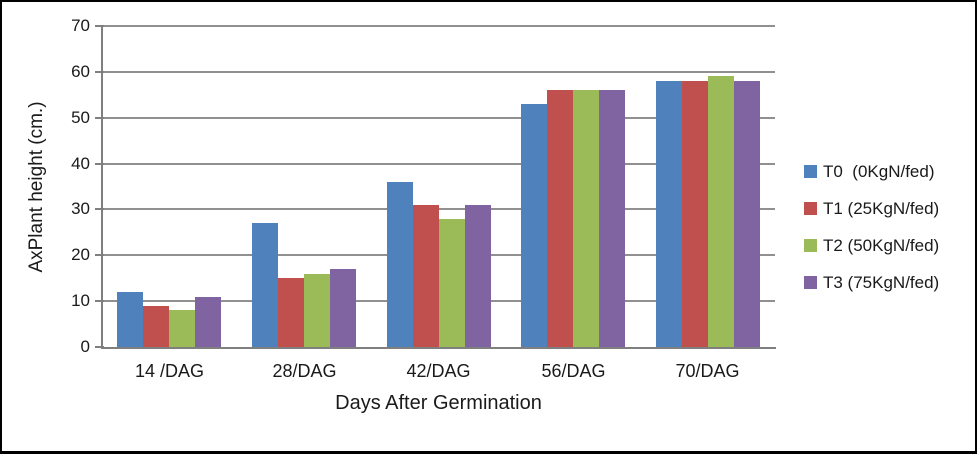 This screenshot has height=454, width=977. I want to click on bar-T2-70/DAG, so click(721, 211).